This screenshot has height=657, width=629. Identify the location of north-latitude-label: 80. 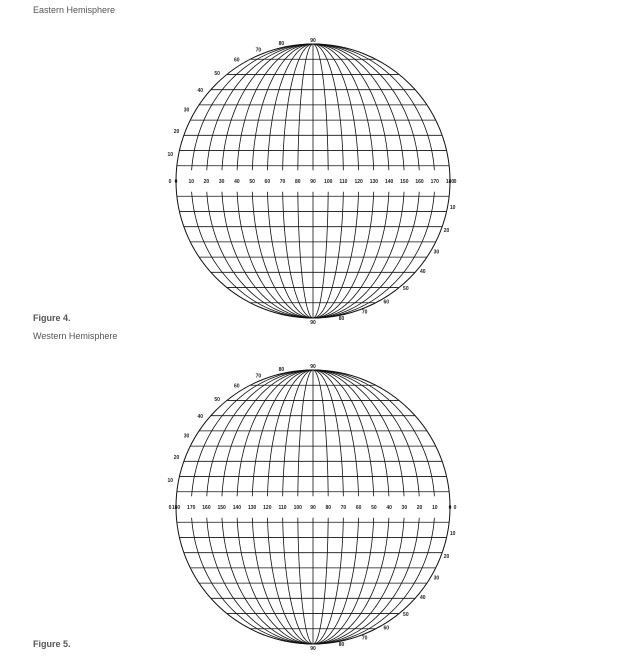
(282, 370).